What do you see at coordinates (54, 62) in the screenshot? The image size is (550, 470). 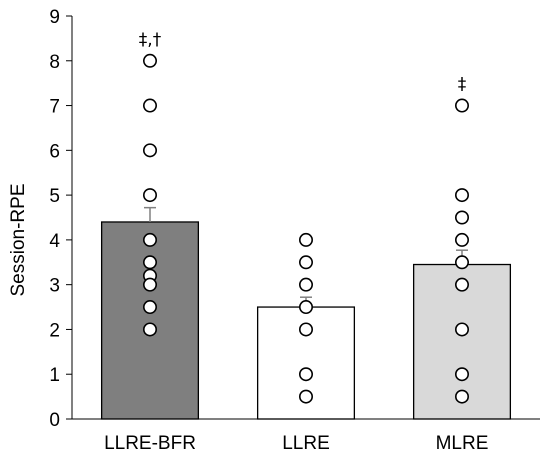 I see `y-tick-label: 8` at bounding box center [54, 62].